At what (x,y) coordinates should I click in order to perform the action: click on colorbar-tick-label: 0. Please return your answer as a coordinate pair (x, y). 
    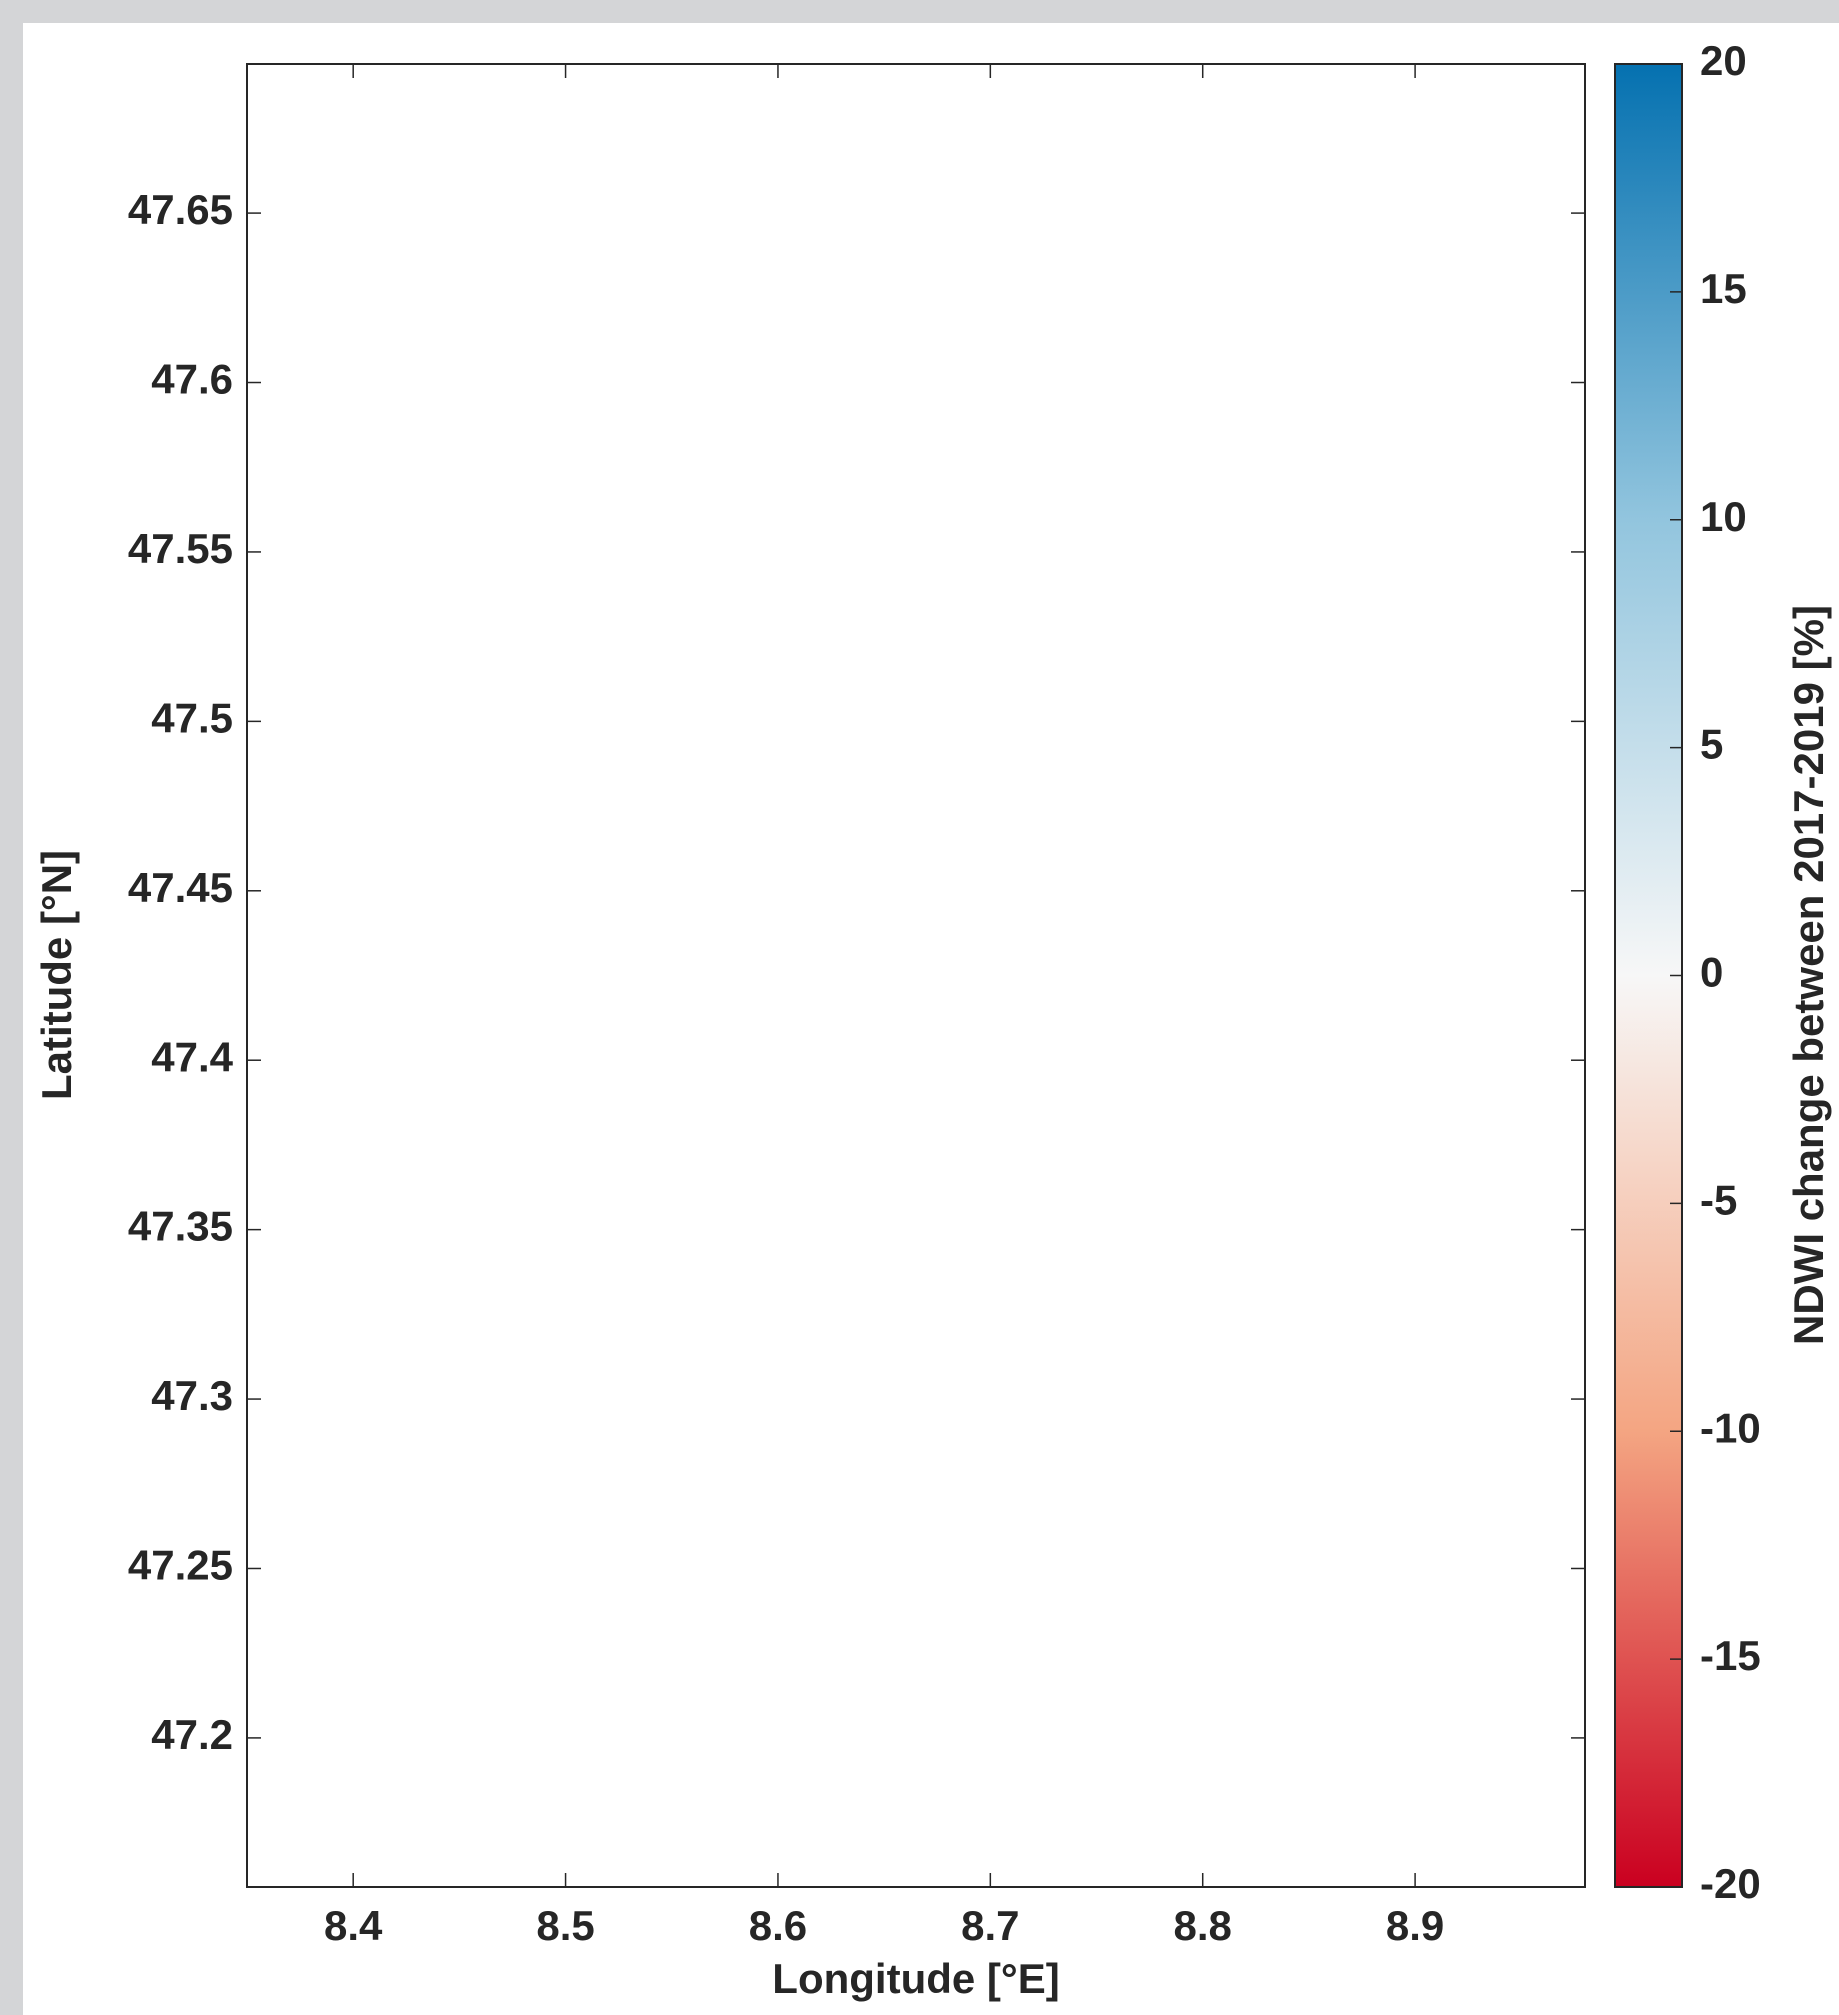
    Looking at the image, I should click on (1711, 972).